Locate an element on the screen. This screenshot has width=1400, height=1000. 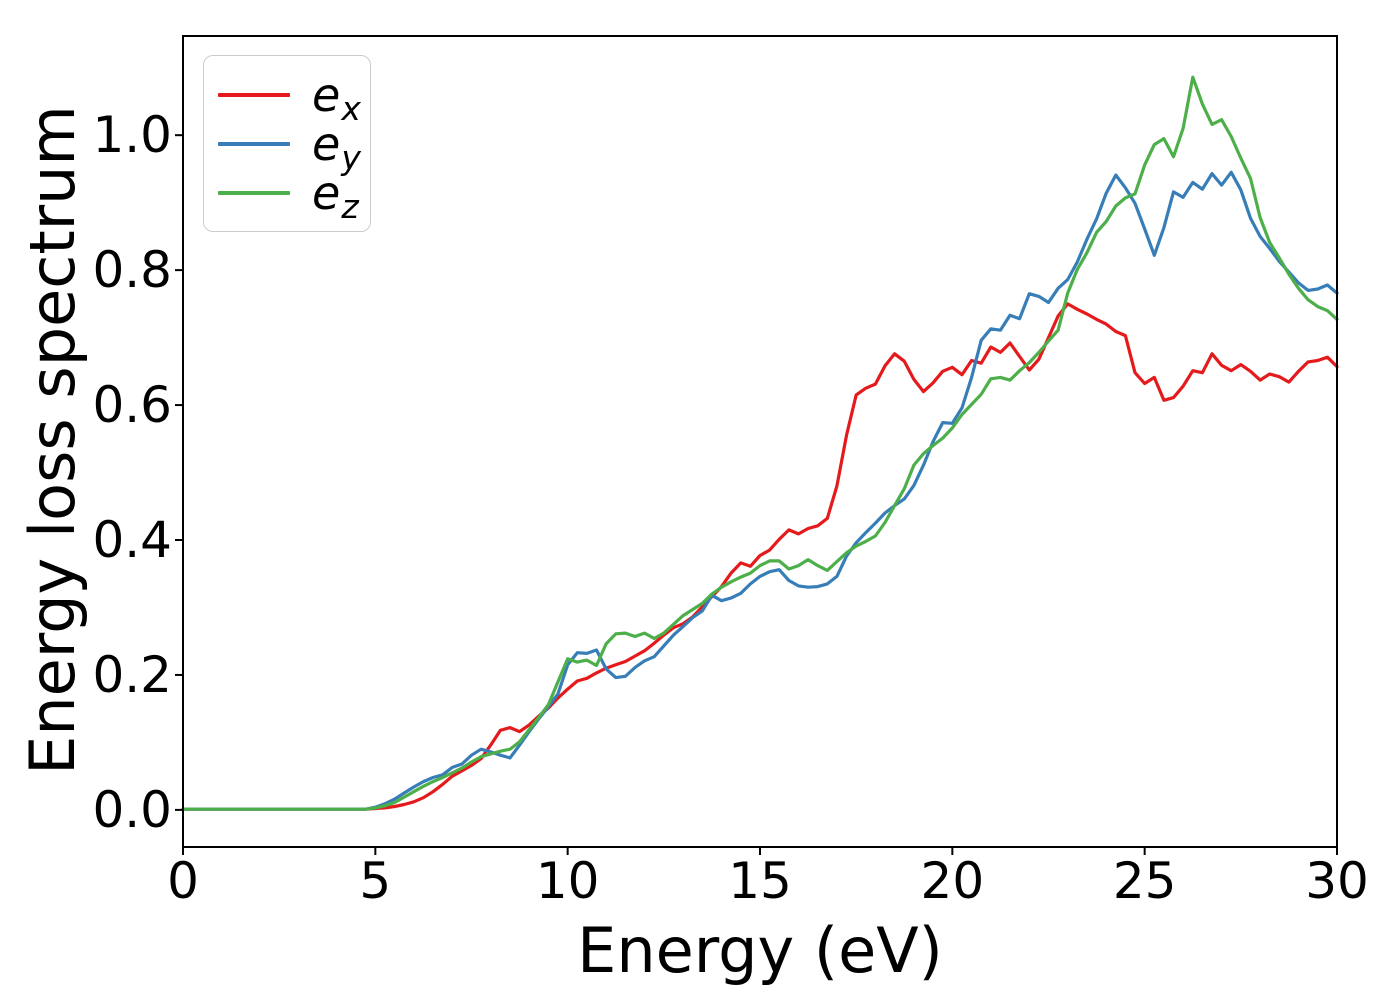
legend-label-subscript: z is located at coordinates (350, 206).